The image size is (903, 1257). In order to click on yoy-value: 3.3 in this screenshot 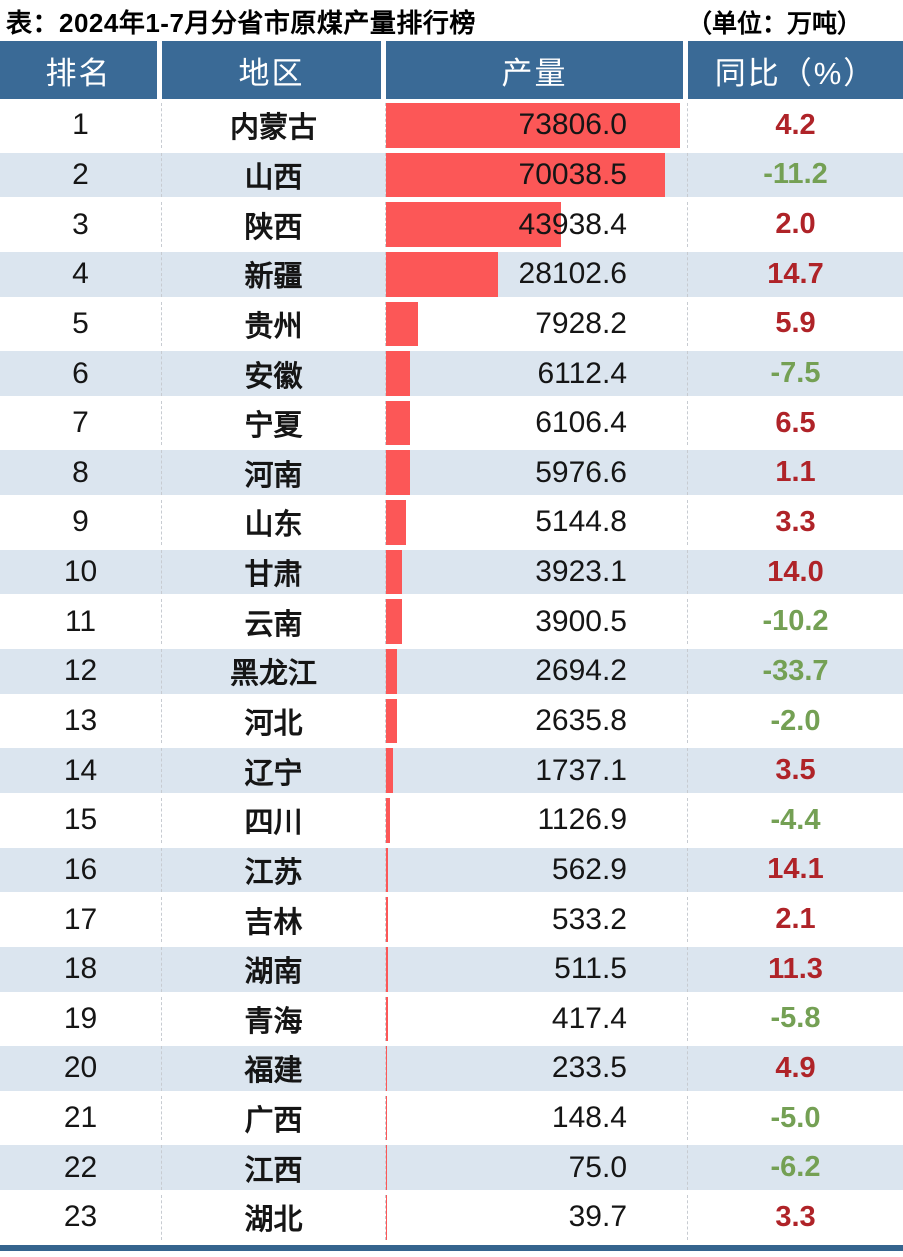, I will do `click(795, 521)`.